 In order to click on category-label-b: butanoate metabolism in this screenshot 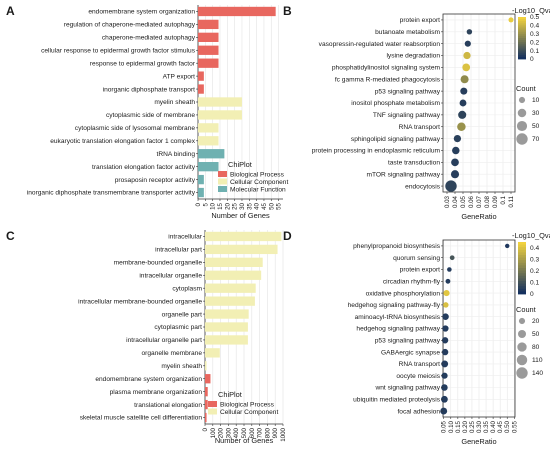, I will do `click(407, 32)`.